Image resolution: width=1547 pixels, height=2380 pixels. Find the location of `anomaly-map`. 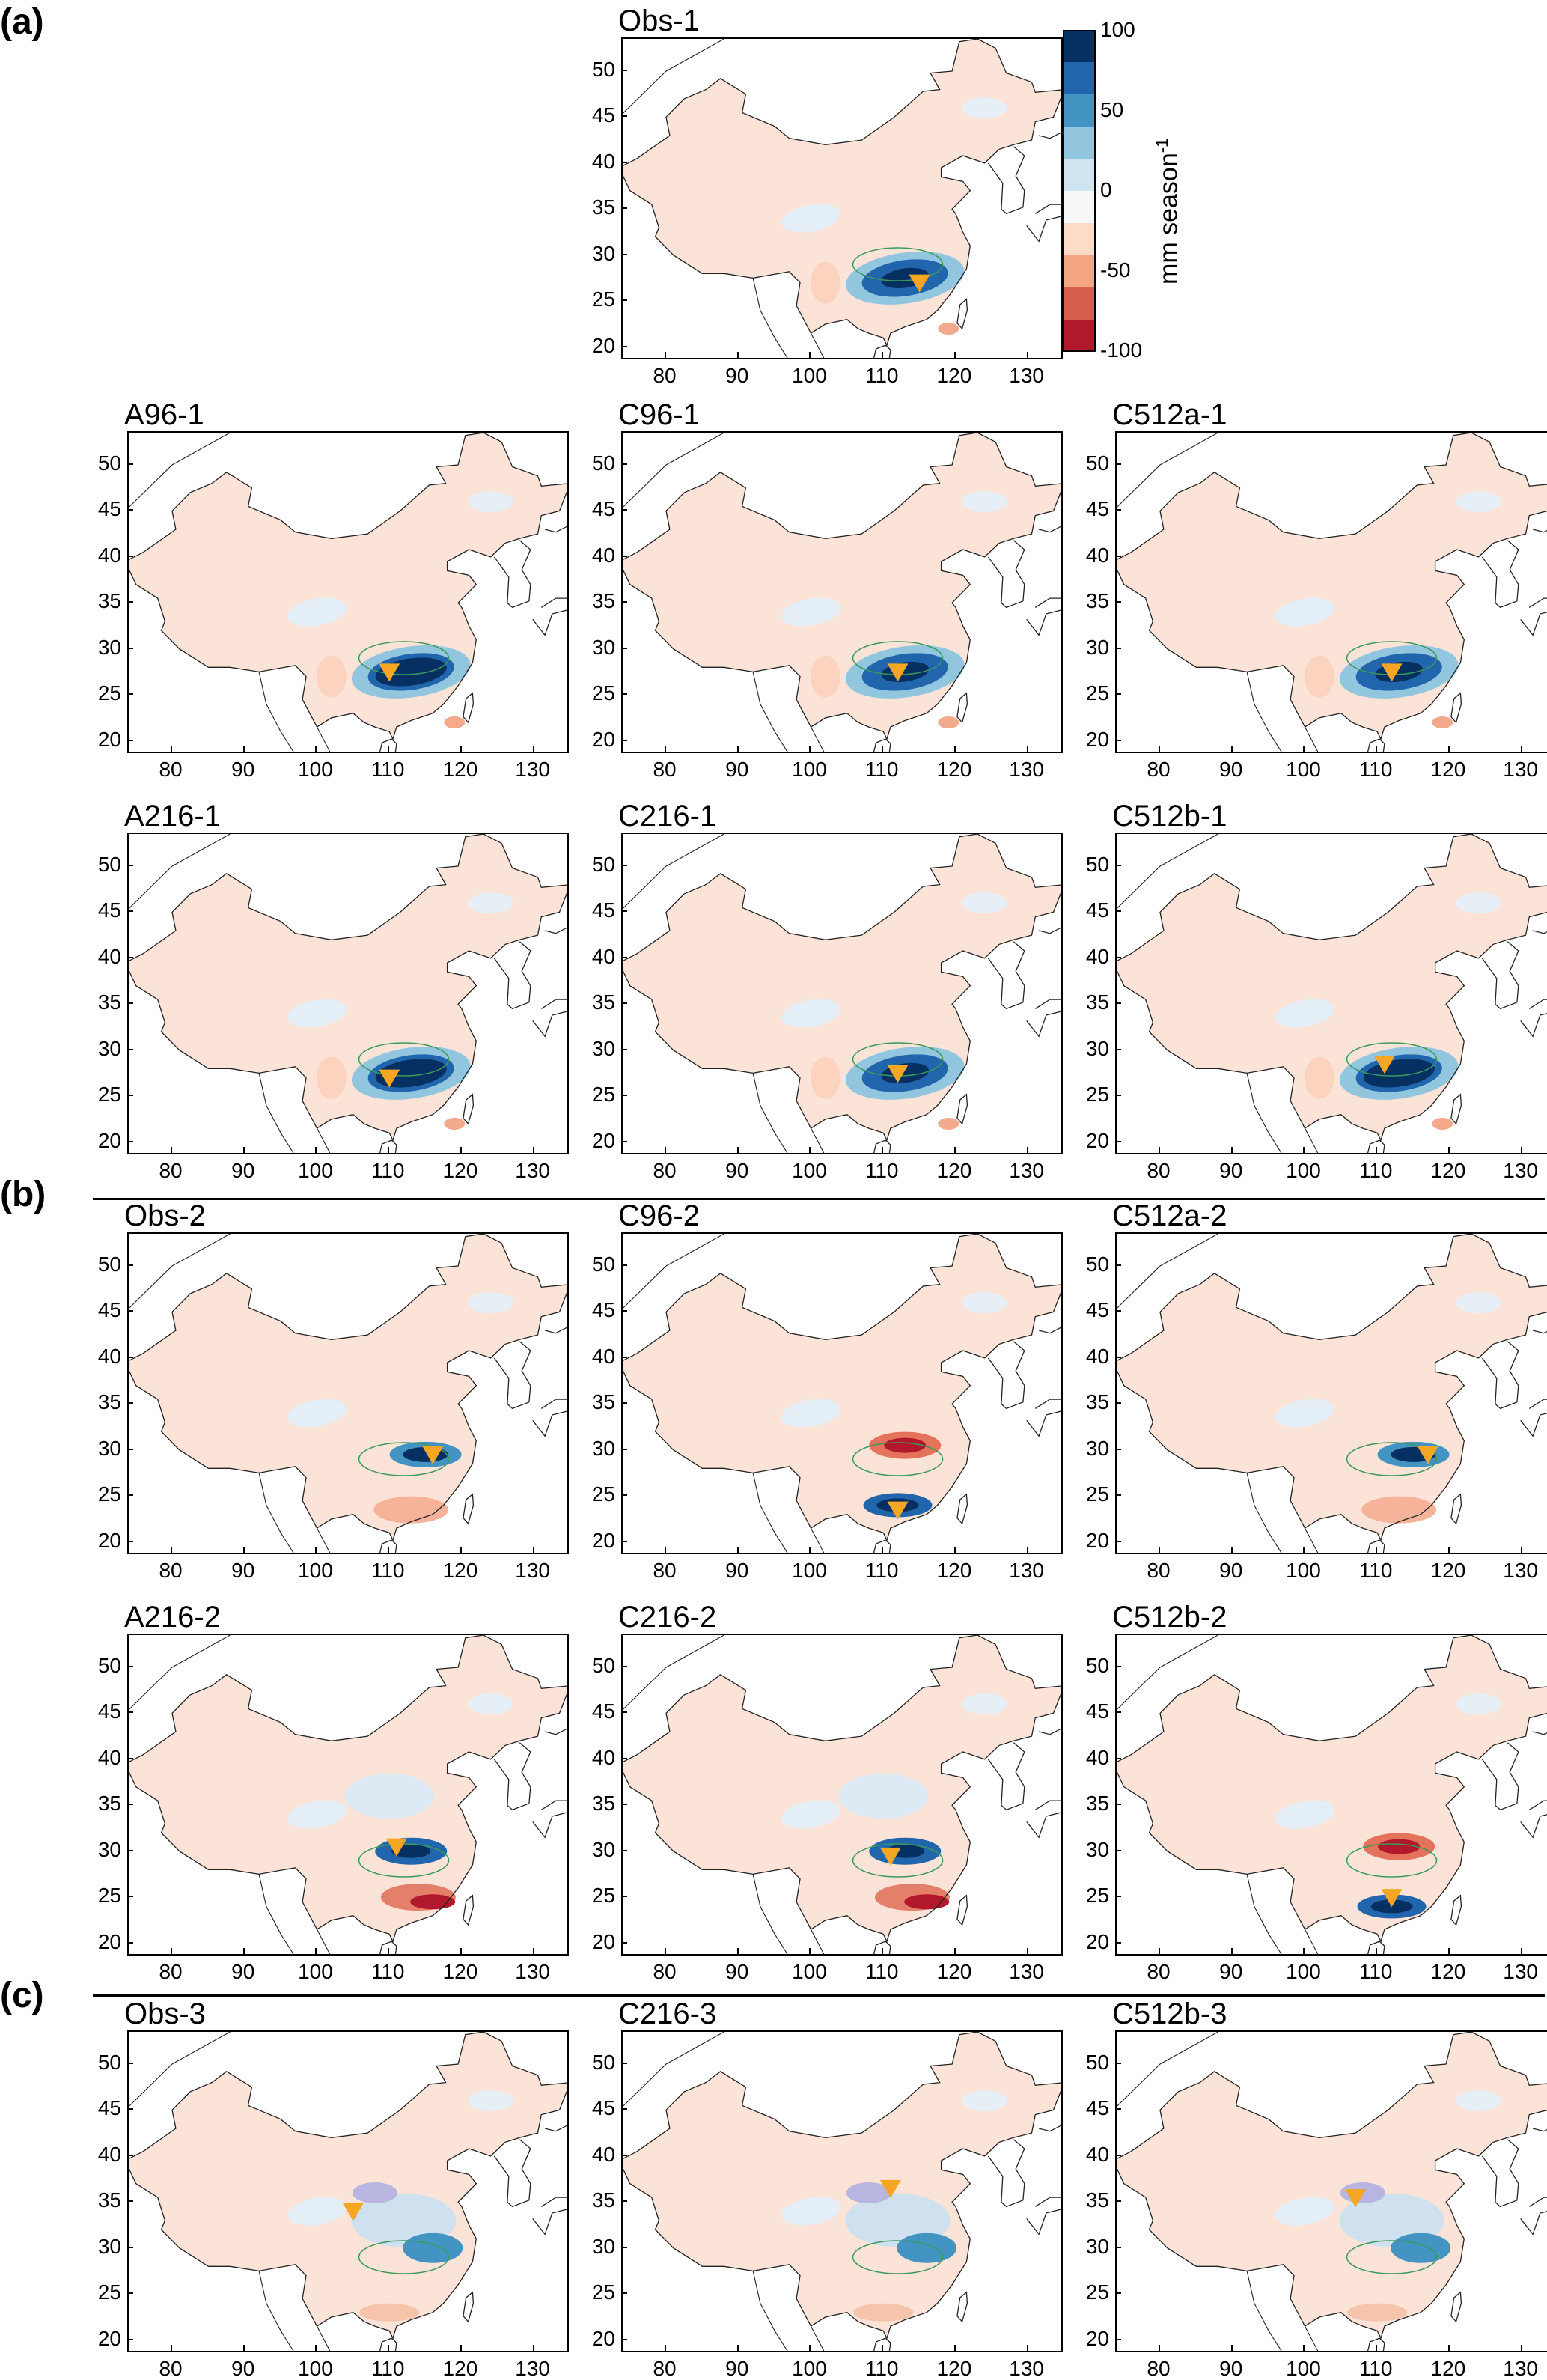

anomaly-map is located at coordinates (1332, 2191).